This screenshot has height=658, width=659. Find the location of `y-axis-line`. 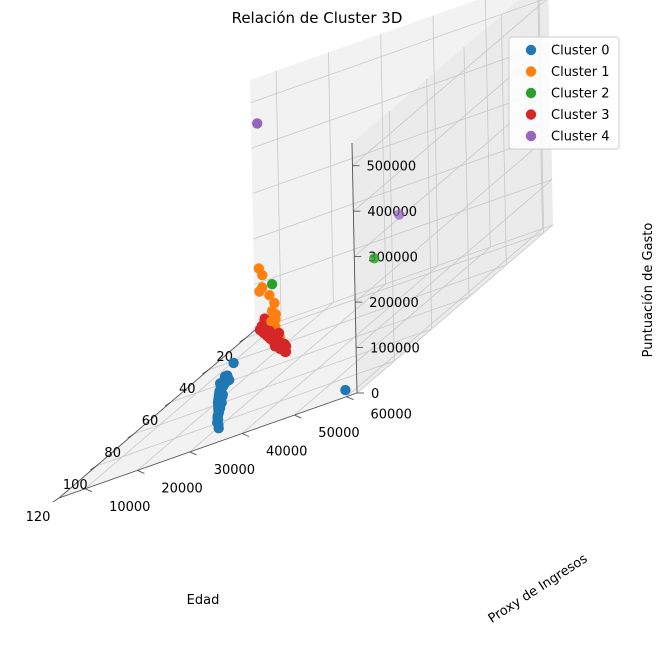

y-axis-line is located at coordinates (208, 445).